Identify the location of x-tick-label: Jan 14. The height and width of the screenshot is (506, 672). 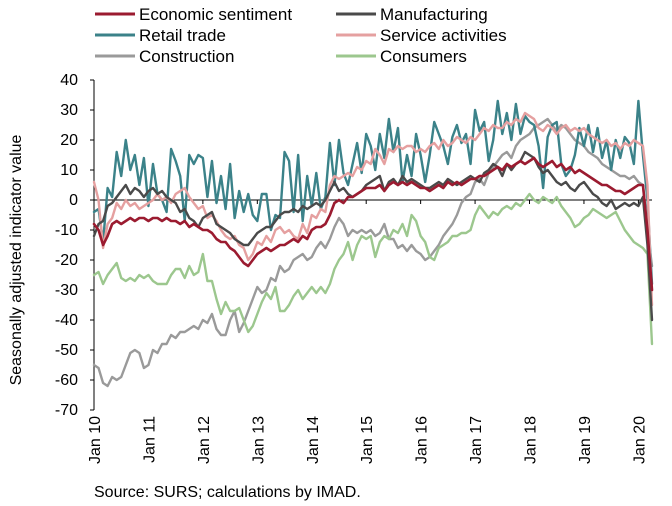
(313, 440).